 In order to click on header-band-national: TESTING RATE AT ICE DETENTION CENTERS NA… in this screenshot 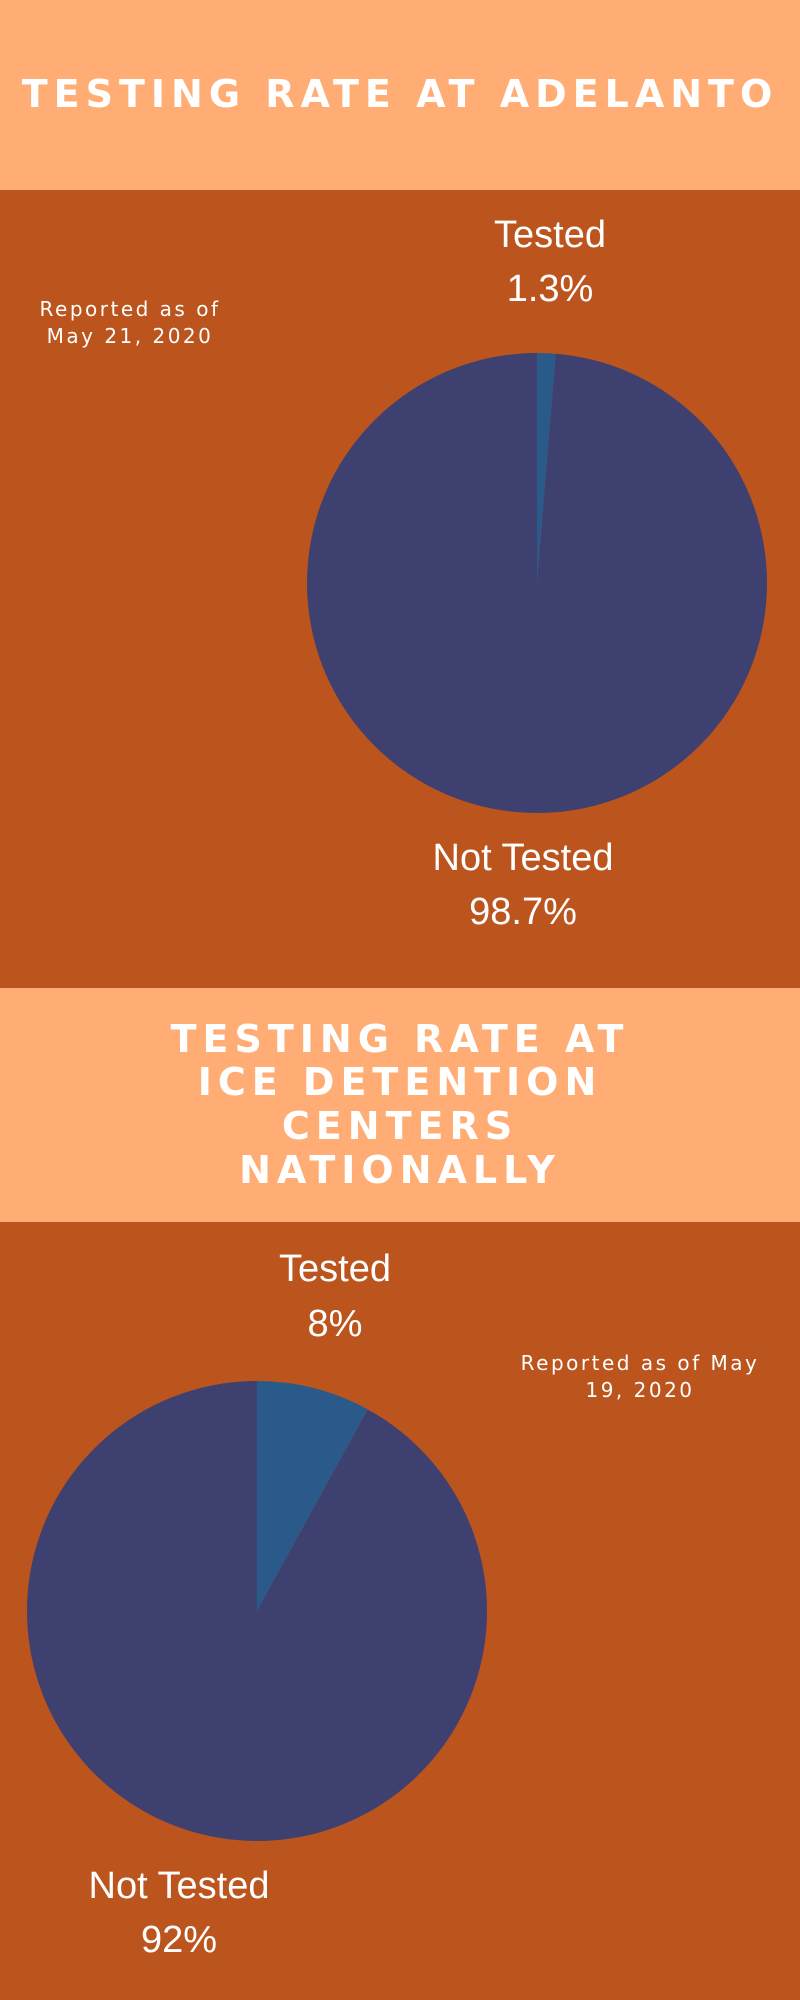, I will do `click(400, 1105)`.